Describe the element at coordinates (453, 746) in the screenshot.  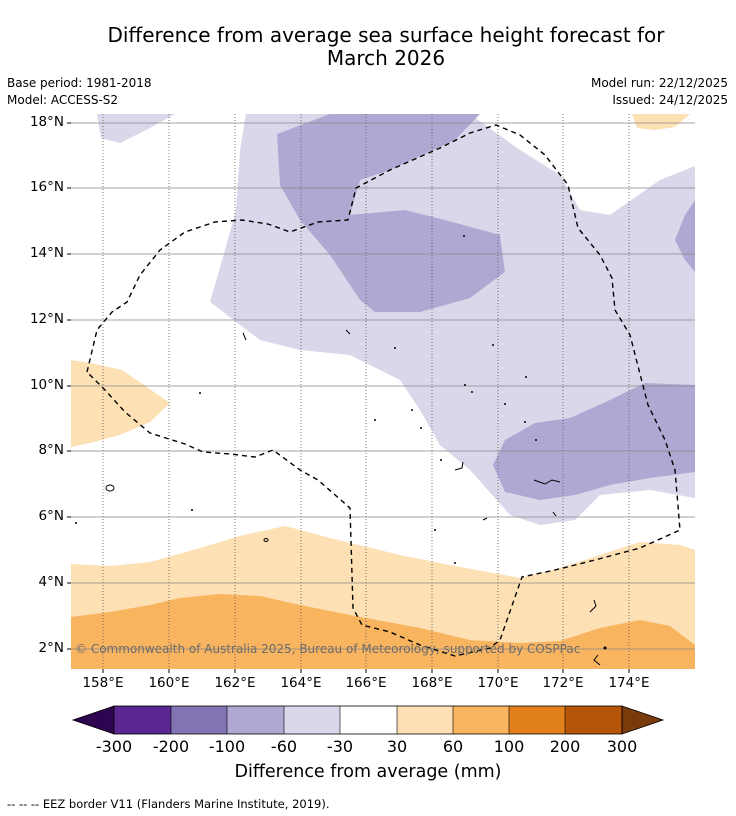
I see `colorbar-tick-label: 60` at that location.